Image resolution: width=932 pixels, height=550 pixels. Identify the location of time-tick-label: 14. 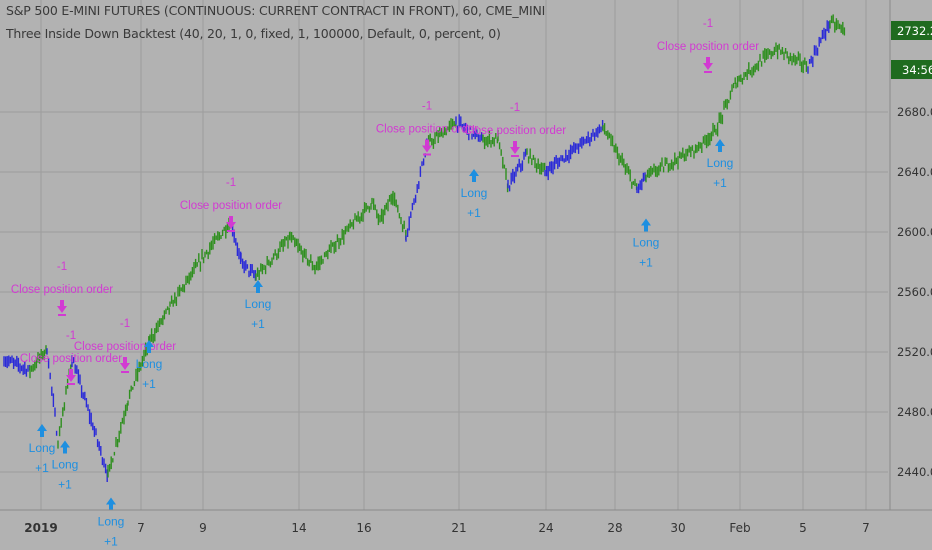
(298, 528).